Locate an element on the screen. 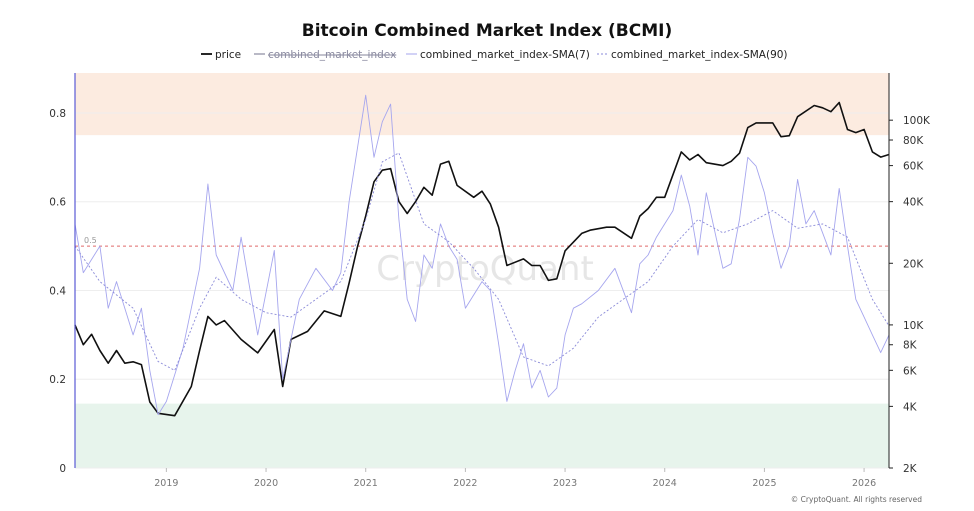 The width and height of the screenshot is (974, 511). legend-item-combined-market-index: combined_market_index is located at coordinates (325, 55).